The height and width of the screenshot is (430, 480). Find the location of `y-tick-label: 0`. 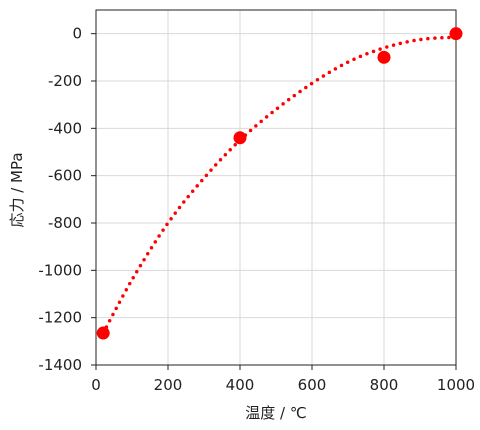

y-tick-label: 0 is located at coordinates (77, 34).